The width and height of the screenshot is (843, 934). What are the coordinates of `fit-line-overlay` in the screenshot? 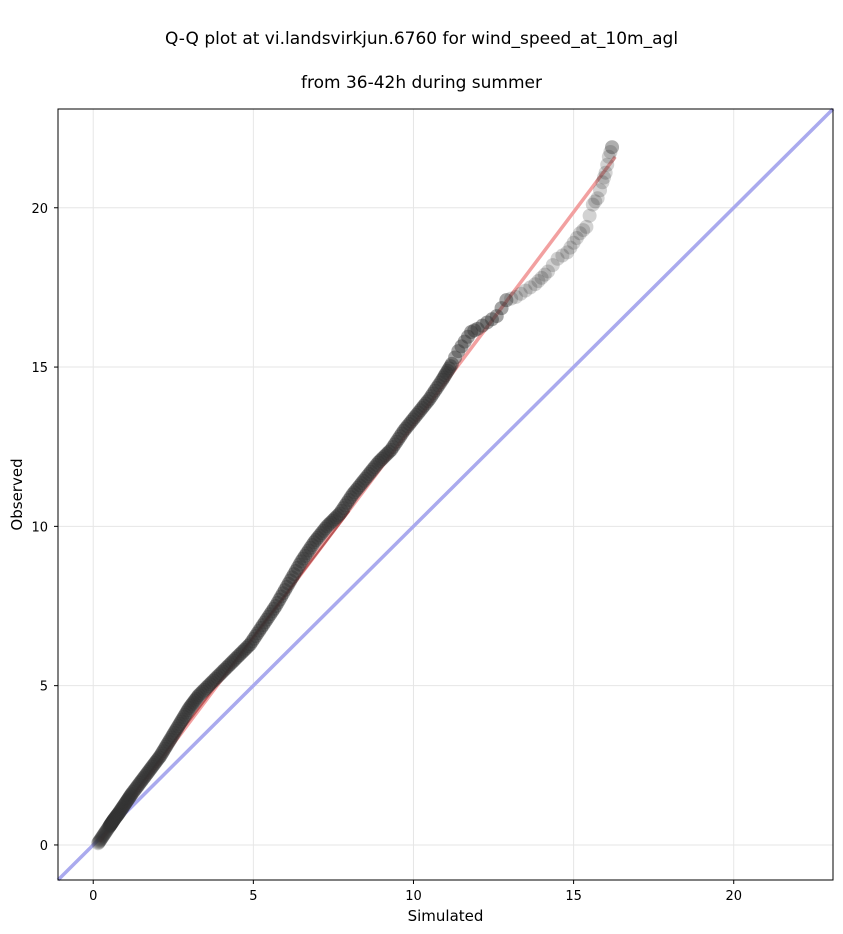 It's located at (228, 670).